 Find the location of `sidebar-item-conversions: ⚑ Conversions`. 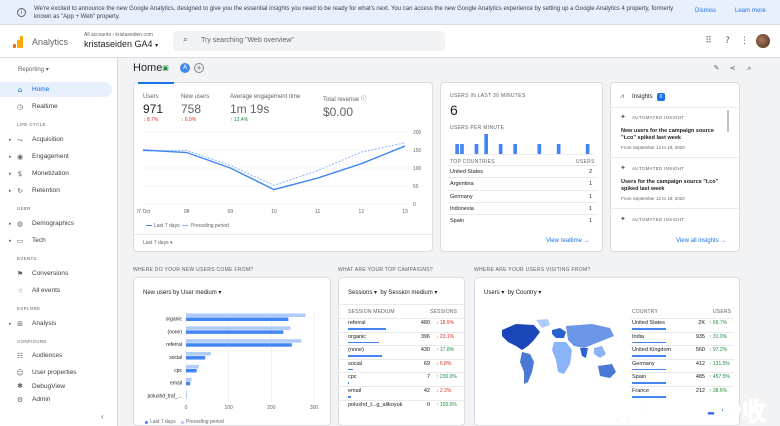

sidebar-item-conversions: ⚑ Conversions is located at coordinates (56, 273).